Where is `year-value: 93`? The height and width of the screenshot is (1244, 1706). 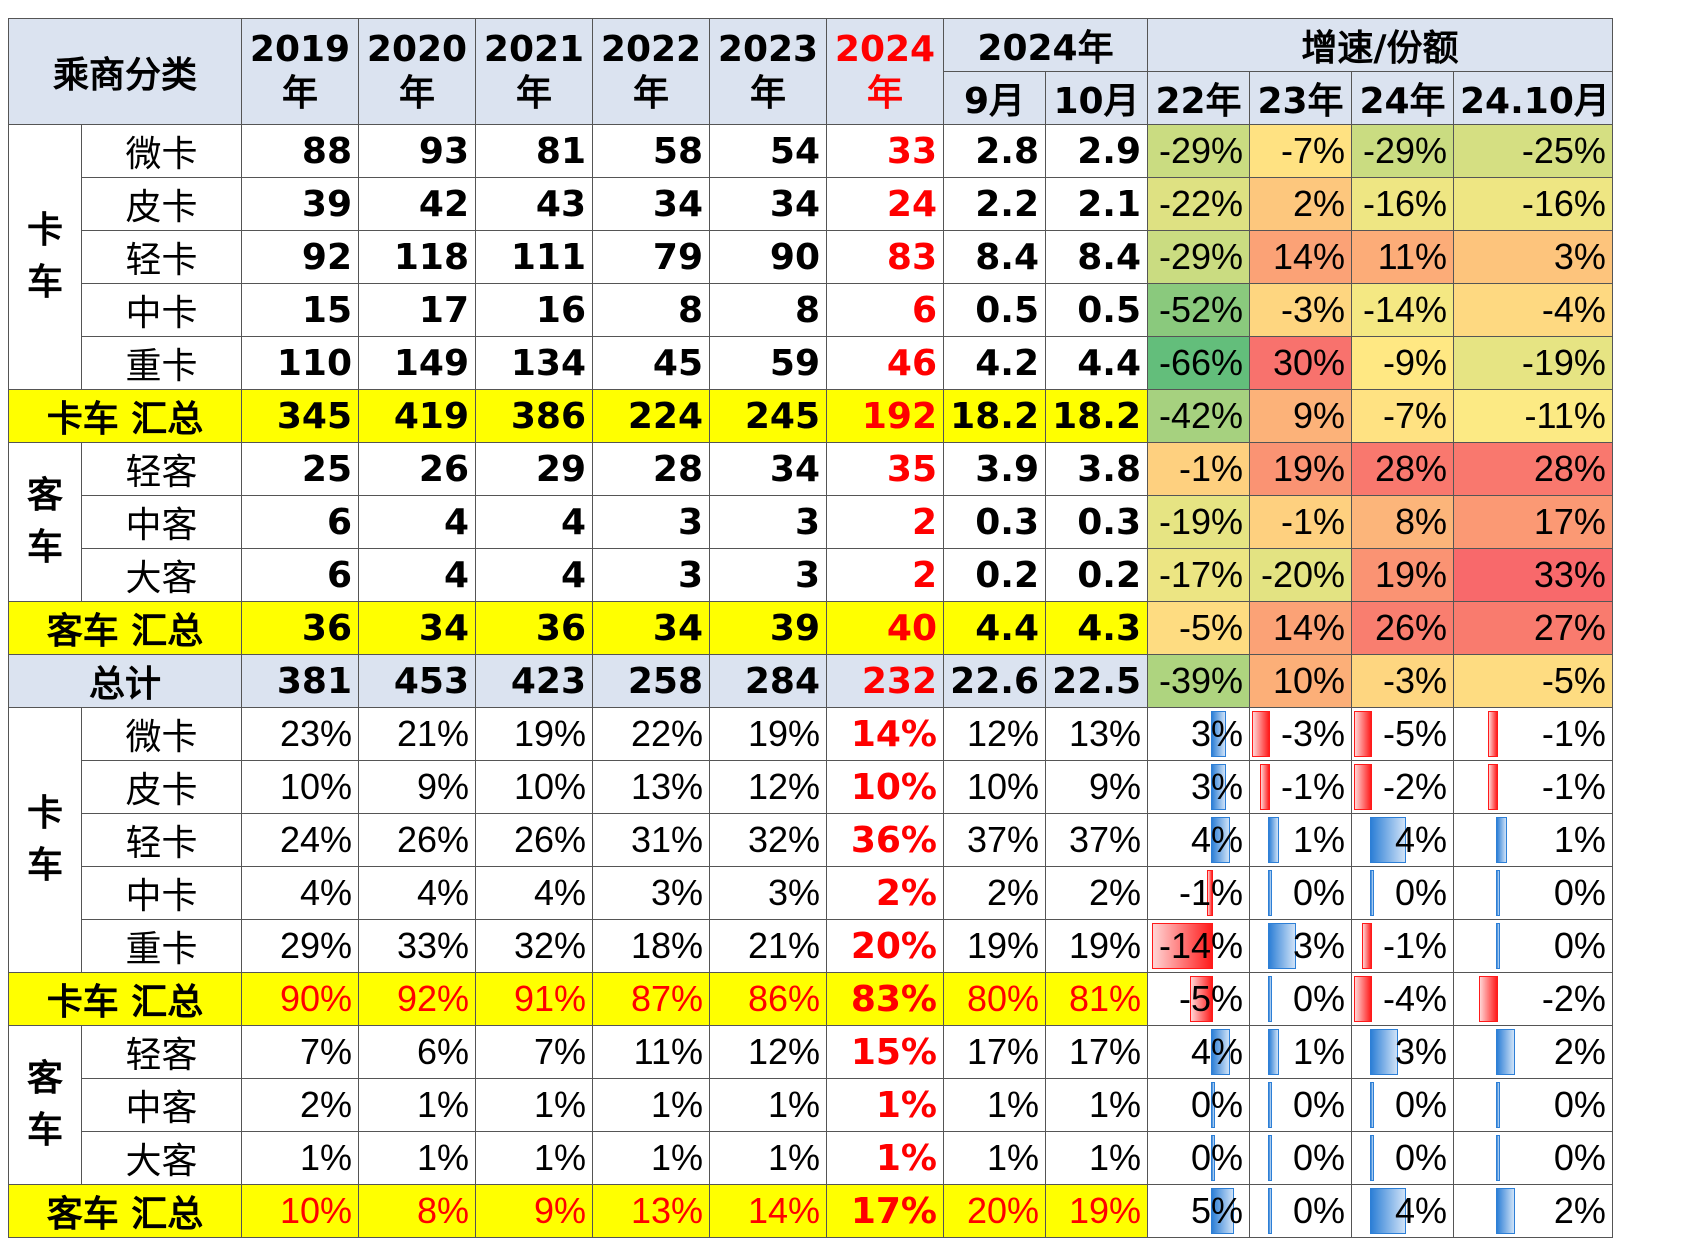 year-value: 93 is located at coordinates (417, 151).